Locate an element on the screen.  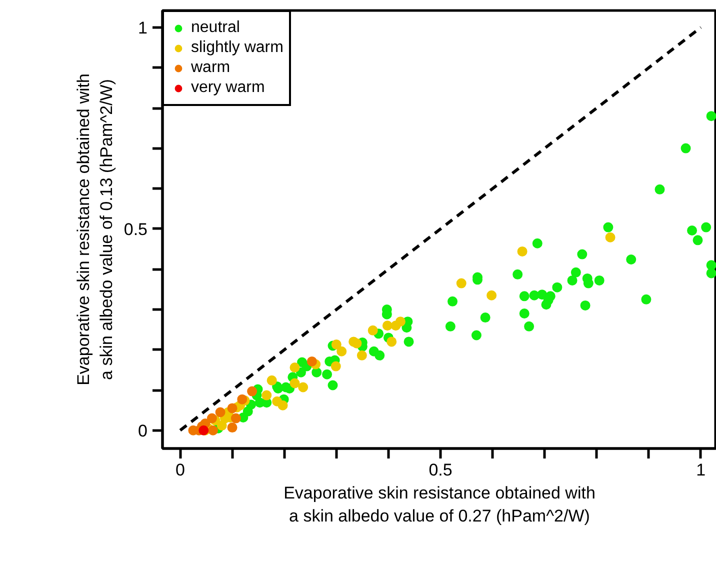
x-axis-title: Evaporative skin resistance obtained with a skin albedo value of 0.27 (hPam^2/W) is located at coordinates (440, 505).